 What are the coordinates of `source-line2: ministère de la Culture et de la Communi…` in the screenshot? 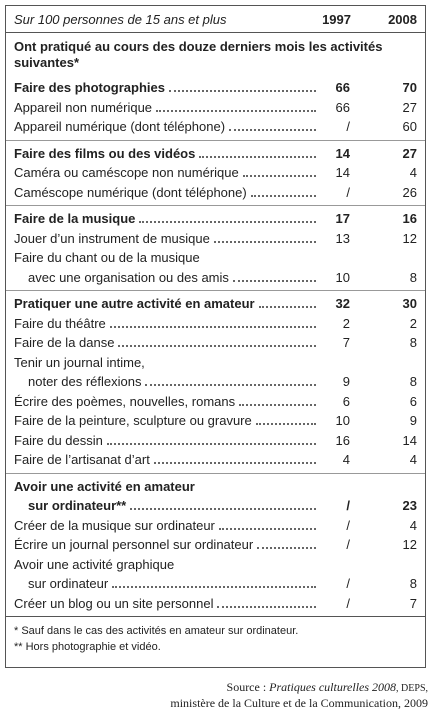 It's located at (299, 703).